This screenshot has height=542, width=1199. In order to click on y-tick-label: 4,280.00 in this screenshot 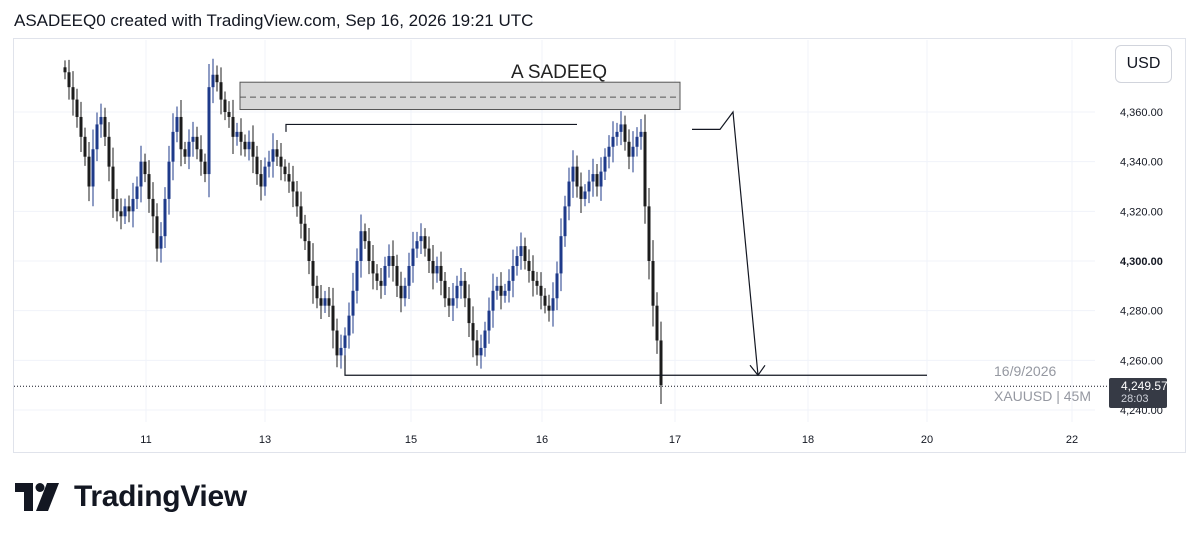, I will do `click(1141, 312)`.